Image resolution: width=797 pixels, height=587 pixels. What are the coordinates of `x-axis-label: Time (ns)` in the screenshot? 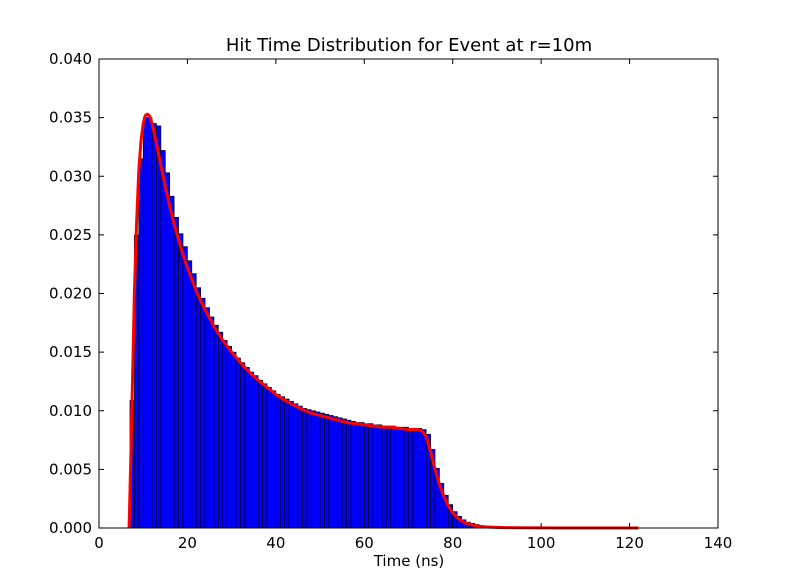 It's located at (409, 561).